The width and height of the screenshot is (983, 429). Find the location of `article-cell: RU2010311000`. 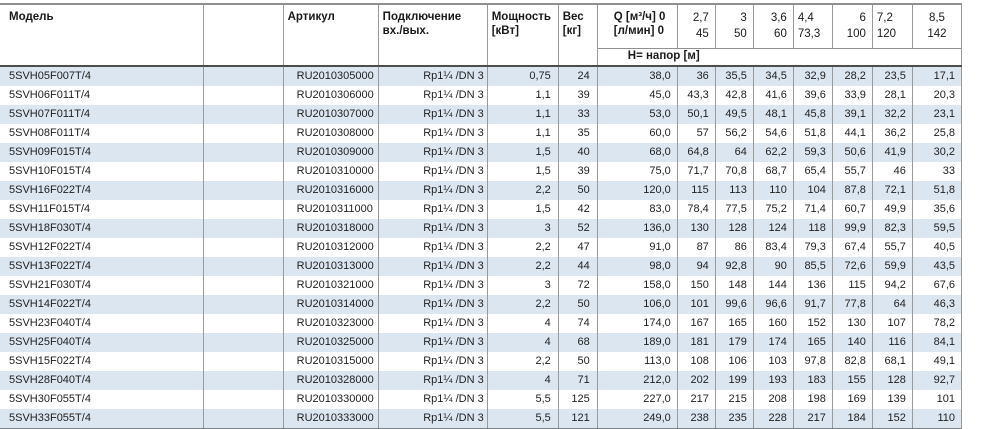

article-cell: RU2010311000 is located at coordinates (331, 209).